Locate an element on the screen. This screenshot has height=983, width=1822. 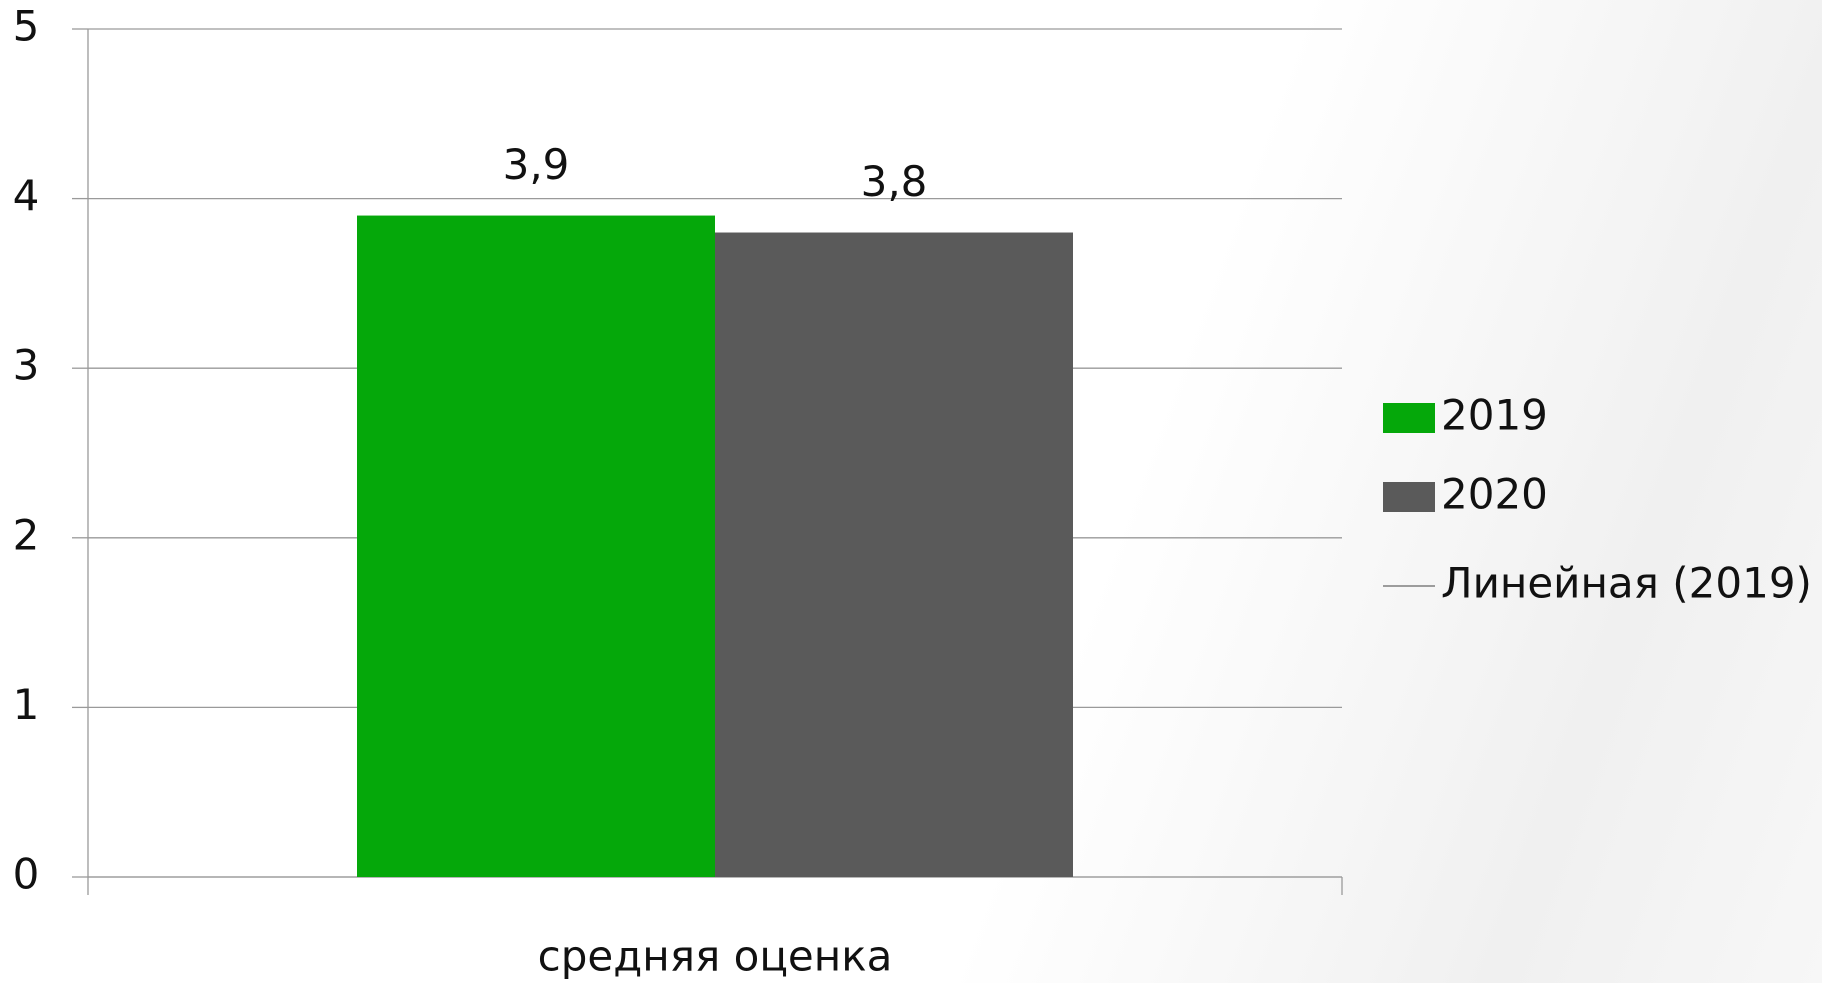
legend-label: 2020 is located at coordinates (1494, 494).